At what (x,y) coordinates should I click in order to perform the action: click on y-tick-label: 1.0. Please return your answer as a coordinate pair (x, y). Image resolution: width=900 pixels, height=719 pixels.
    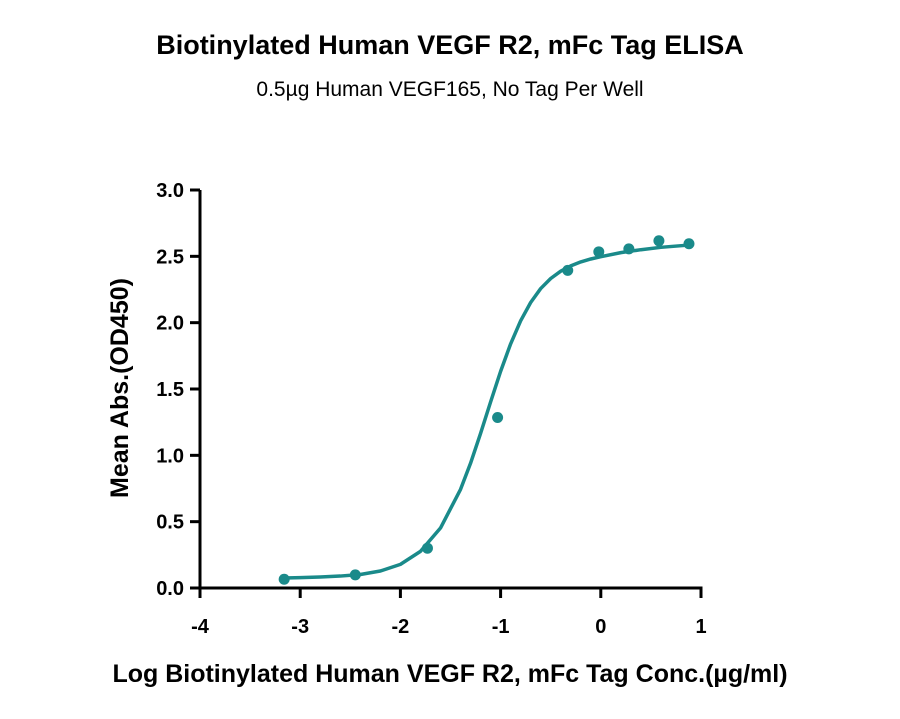
    Looking at the image, I should click on (170, 456).